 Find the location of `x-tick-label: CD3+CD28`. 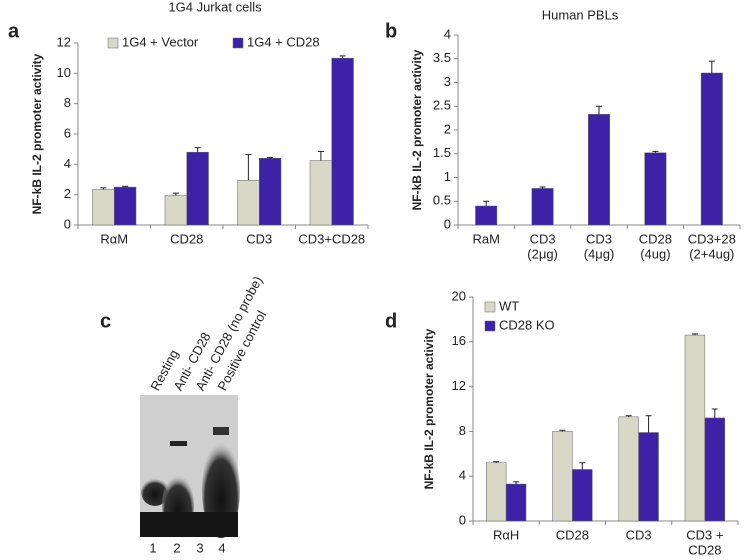

x-tick-label: CD3+CD28 is located at coordinates (331, 238).